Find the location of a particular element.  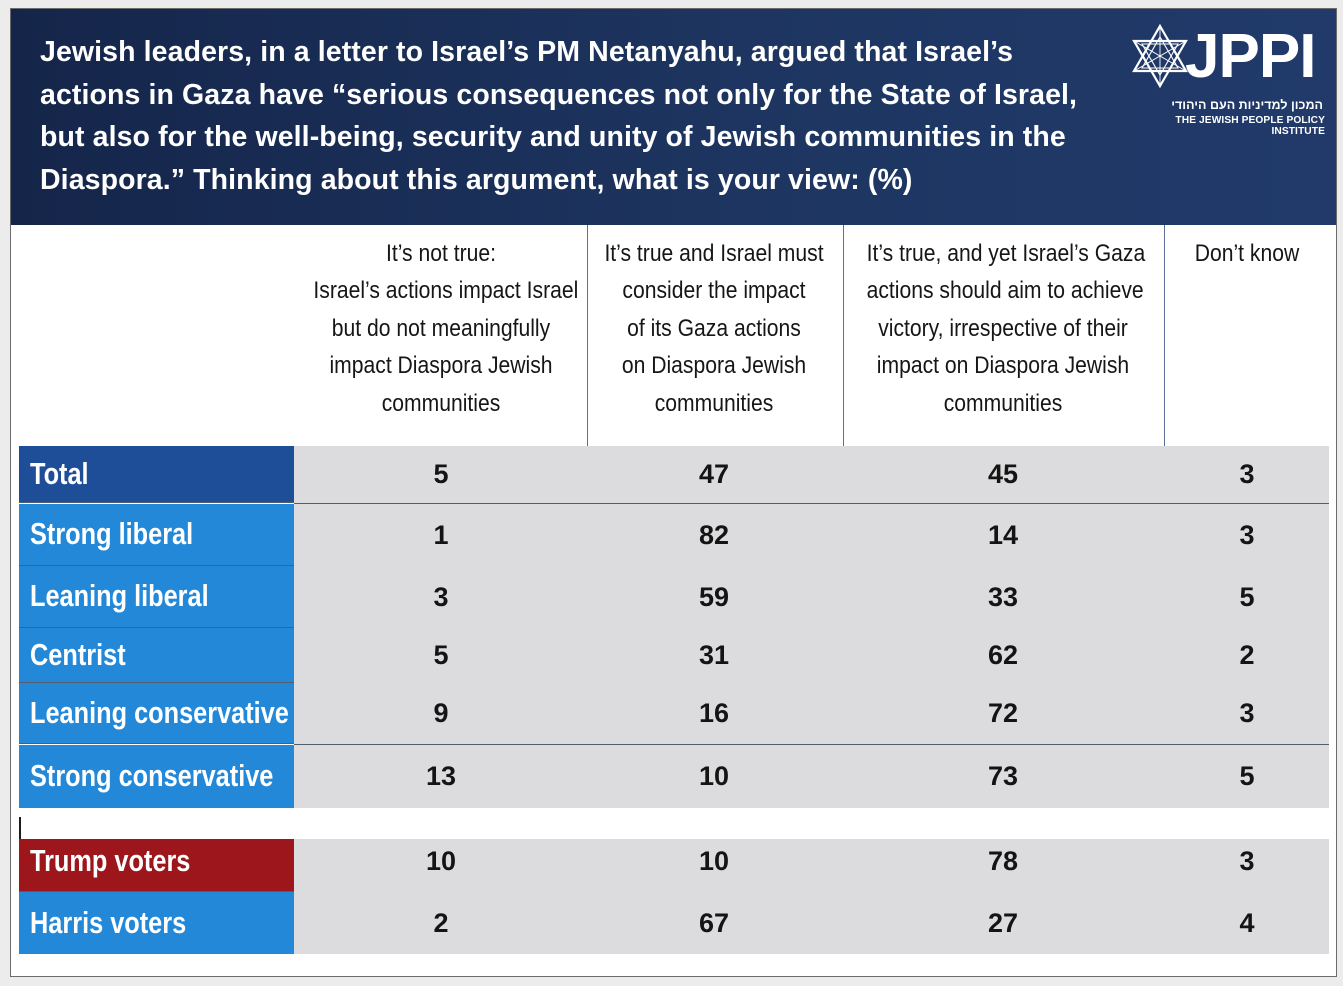

row-label: Harris voters is located at coordinates (156, 923).